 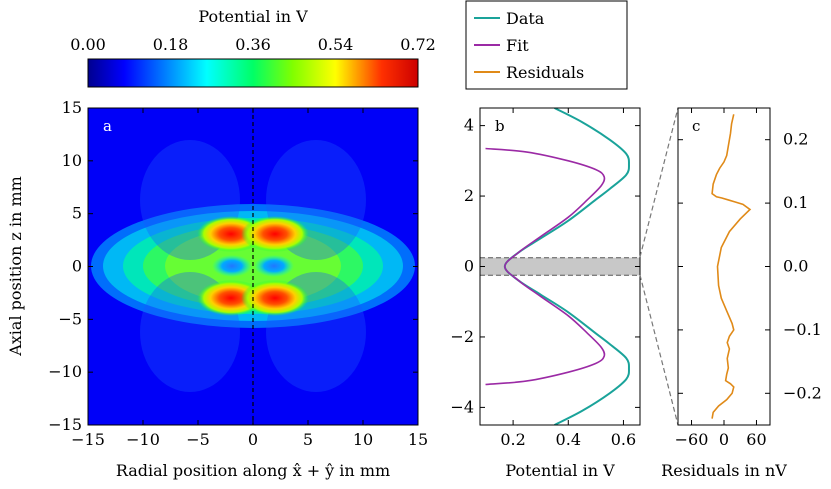 I want to click on x-tick-label-c: −60, so click(x=692, y=439).